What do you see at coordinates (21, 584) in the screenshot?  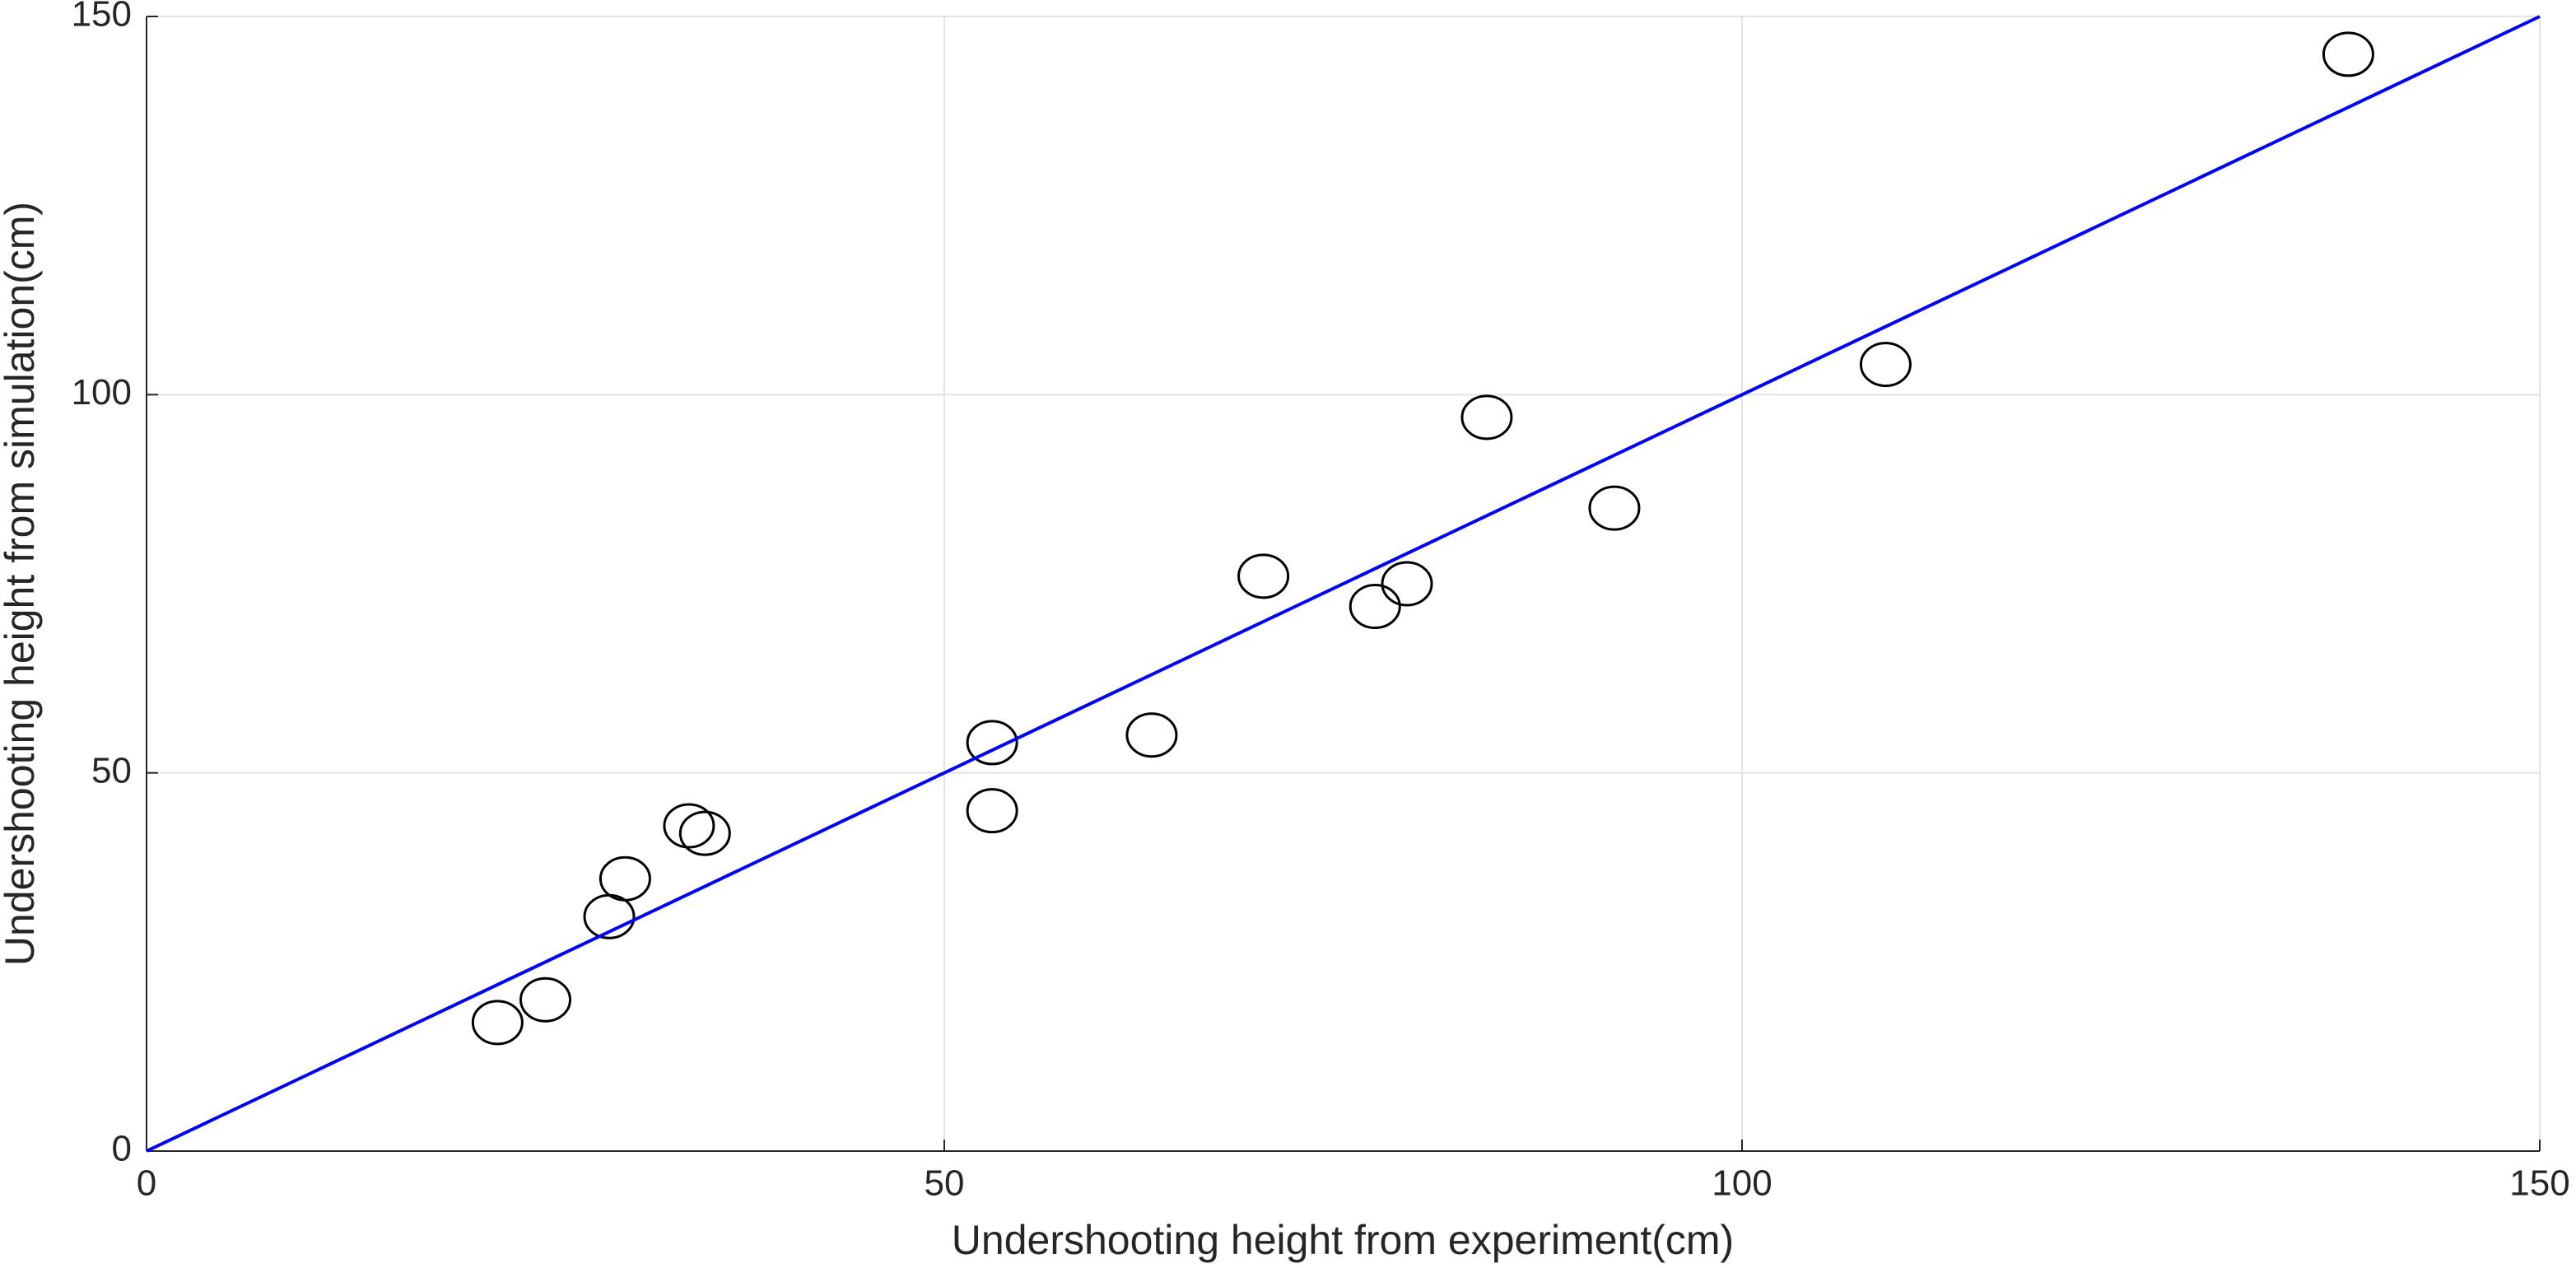 I see `y-axis-label: Undershooting height from simulation(cm)` at bounding box center [21, 584].